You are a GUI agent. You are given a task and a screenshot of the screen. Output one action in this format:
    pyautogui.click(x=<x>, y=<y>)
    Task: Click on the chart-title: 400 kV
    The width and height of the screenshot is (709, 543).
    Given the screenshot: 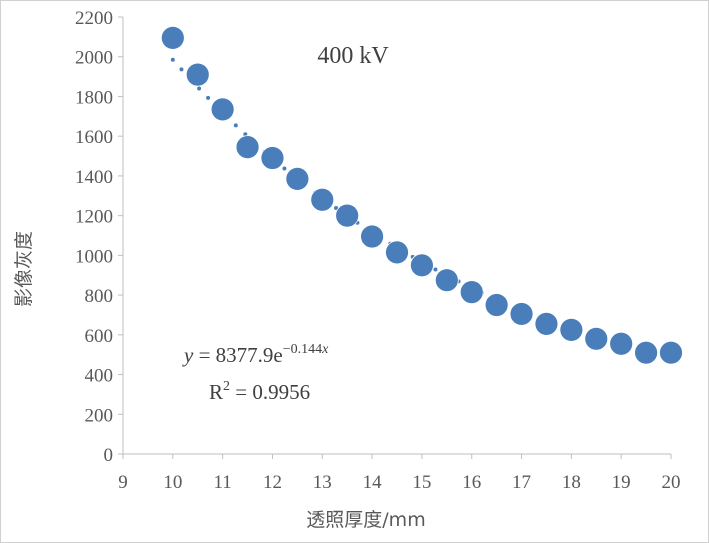 What is the action you would take?
    pyautogui.click(x=353, y=56)
    